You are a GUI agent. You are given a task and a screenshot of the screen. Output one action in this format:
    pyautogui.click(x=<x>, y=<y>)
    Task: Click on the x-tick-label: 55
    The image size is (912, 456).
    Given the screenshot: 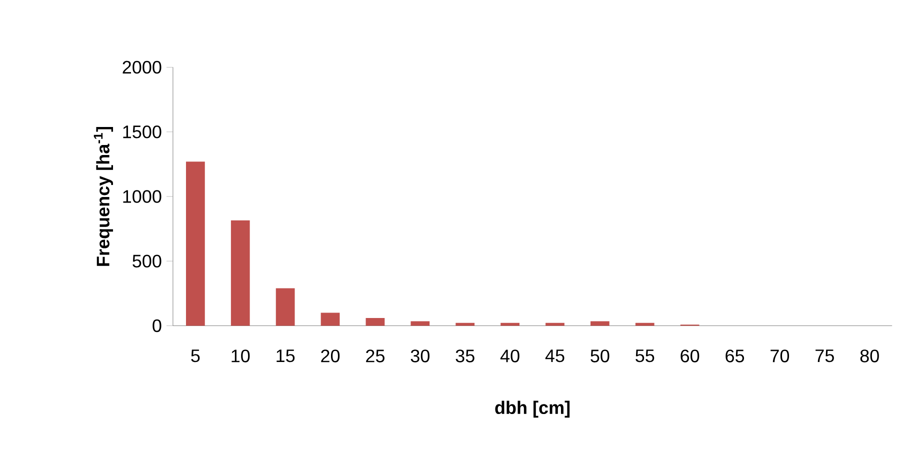 What is the action you would take?
    pyautogui.click(x=645, y=356)
    